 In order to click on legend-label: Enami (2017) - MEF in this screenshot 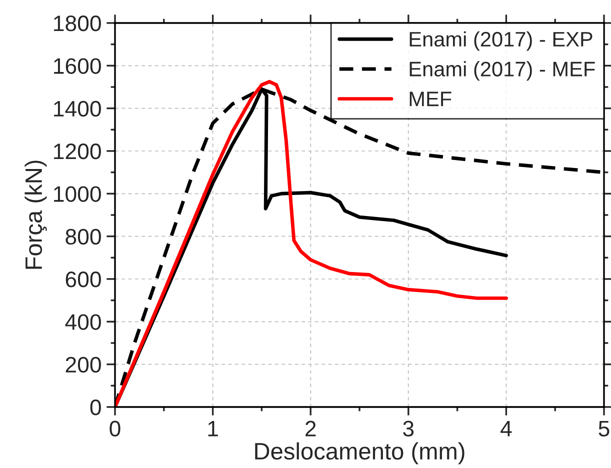, I will do `click(502, 71)`.